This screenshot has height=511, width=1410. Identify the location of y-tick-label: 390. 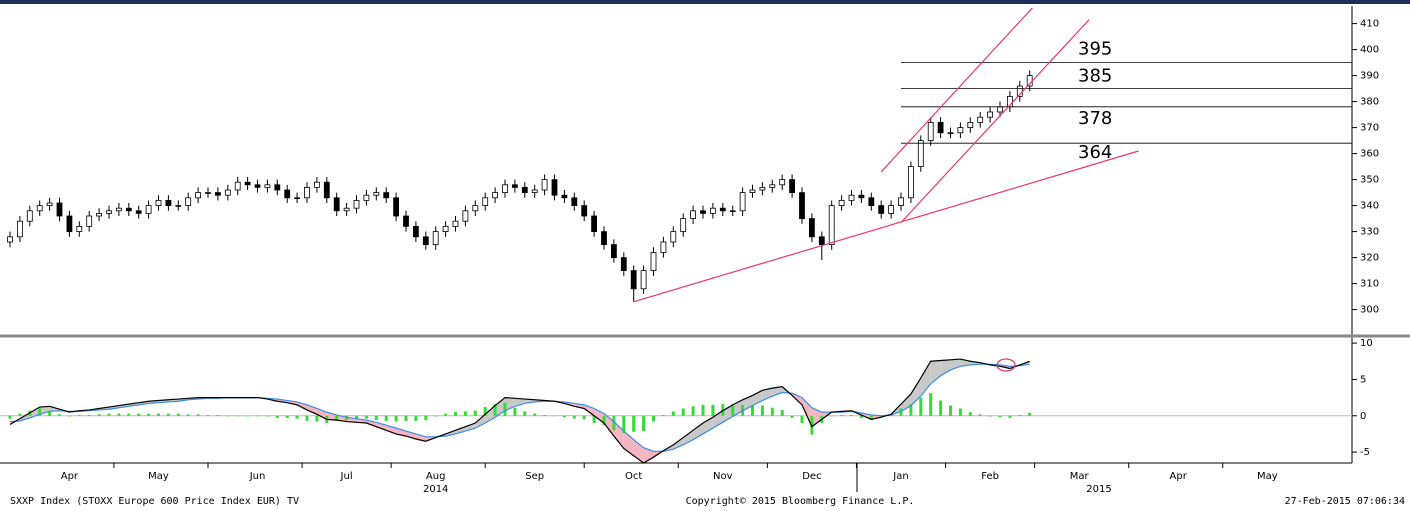
(1369, 76).